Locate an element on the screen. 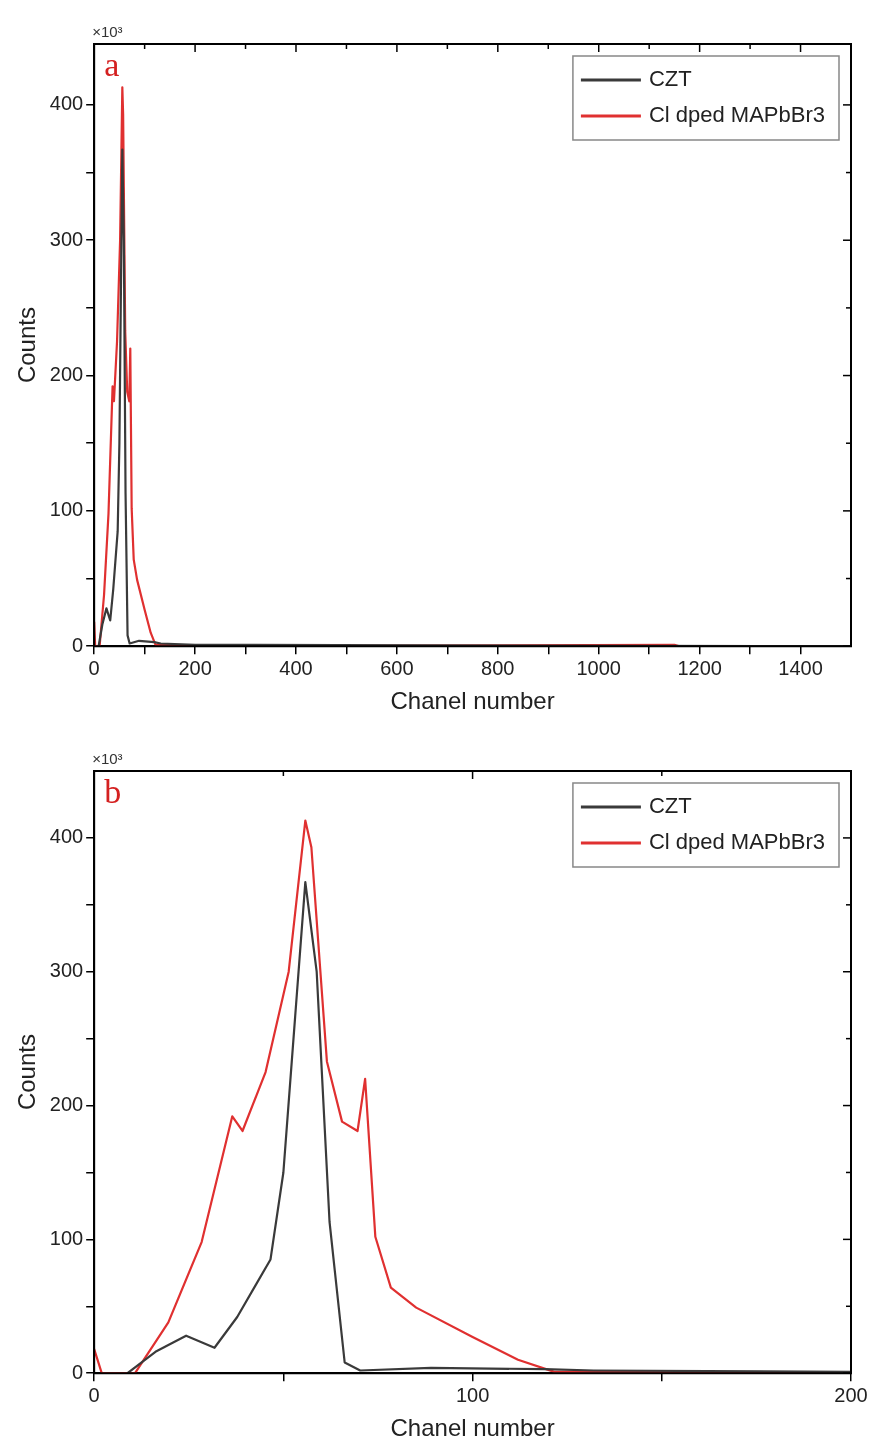 The height and width of the screenshot is (1454, 877). x-tick-label: 600 is located at coordinates (397, 667).